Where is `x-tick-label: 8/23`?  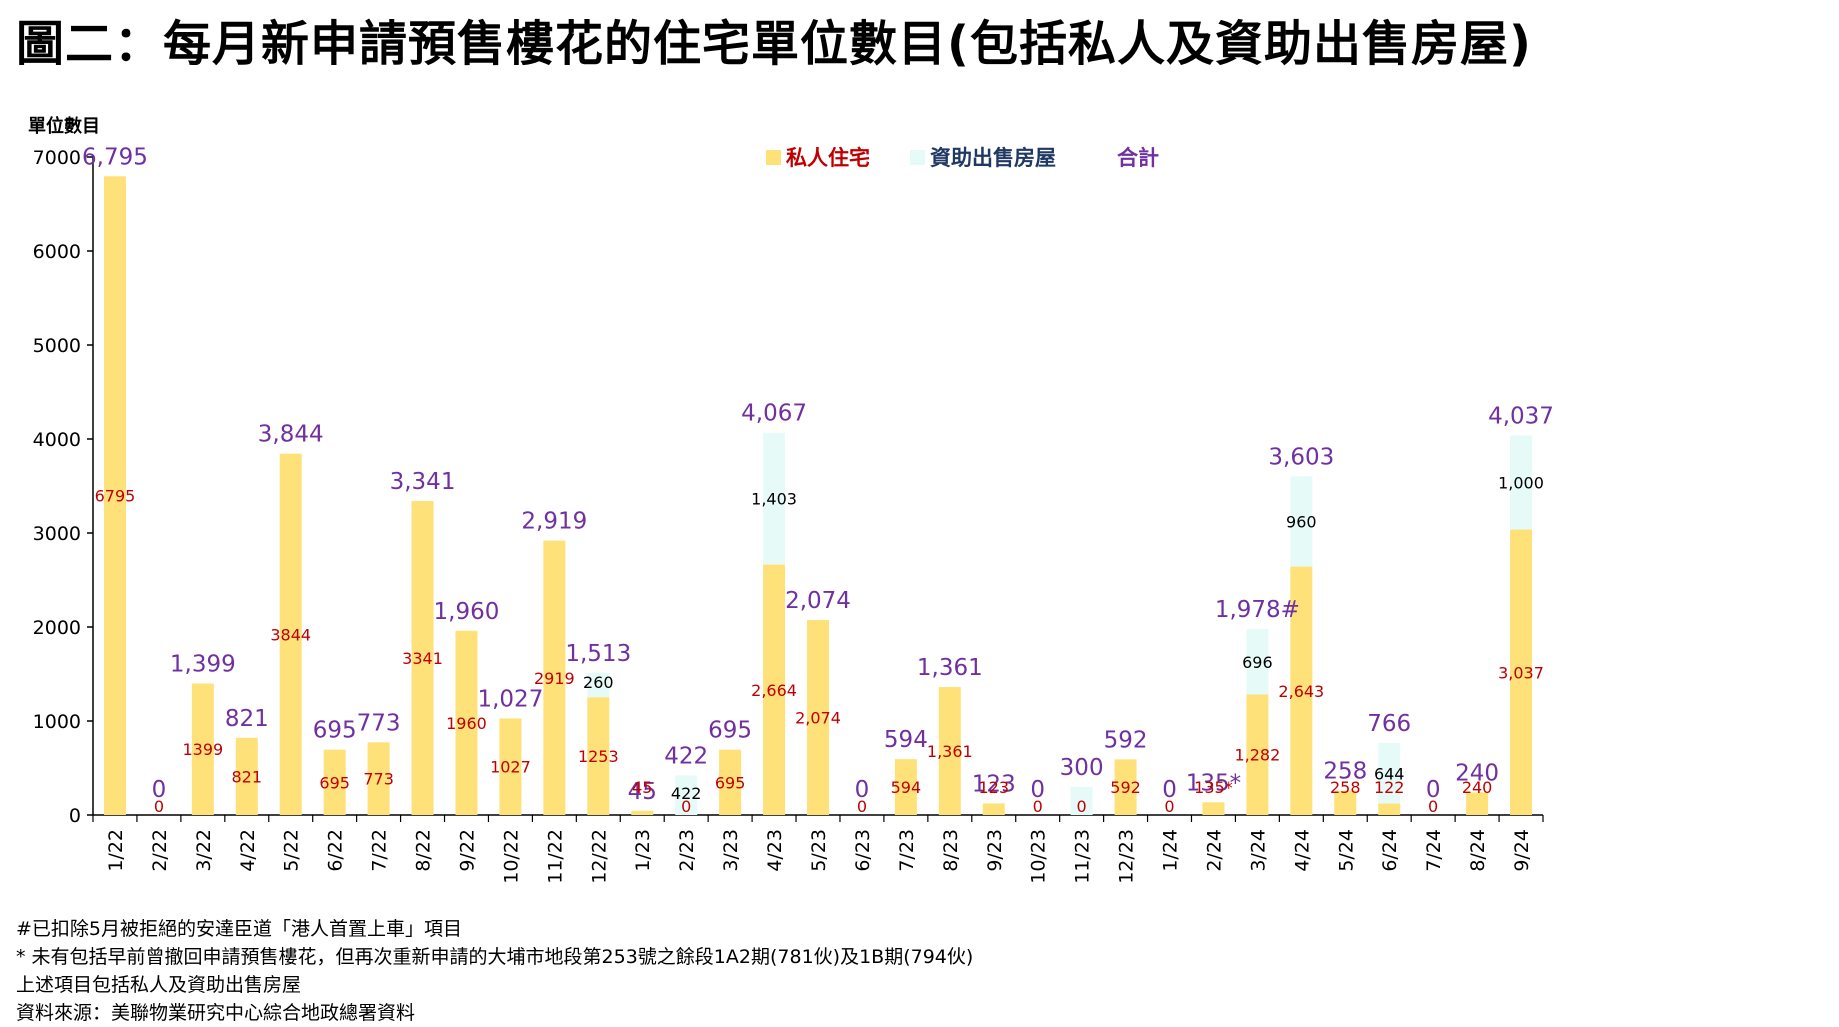
x-tick-label: 8/23 is located at coordinates (951, 850).